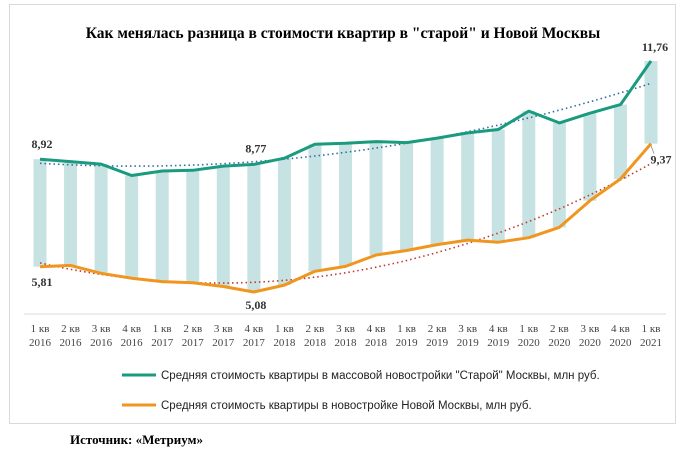 The height and width of the screenshot is (450, 685). I want to click on data-label-leader, so click(652, 149).